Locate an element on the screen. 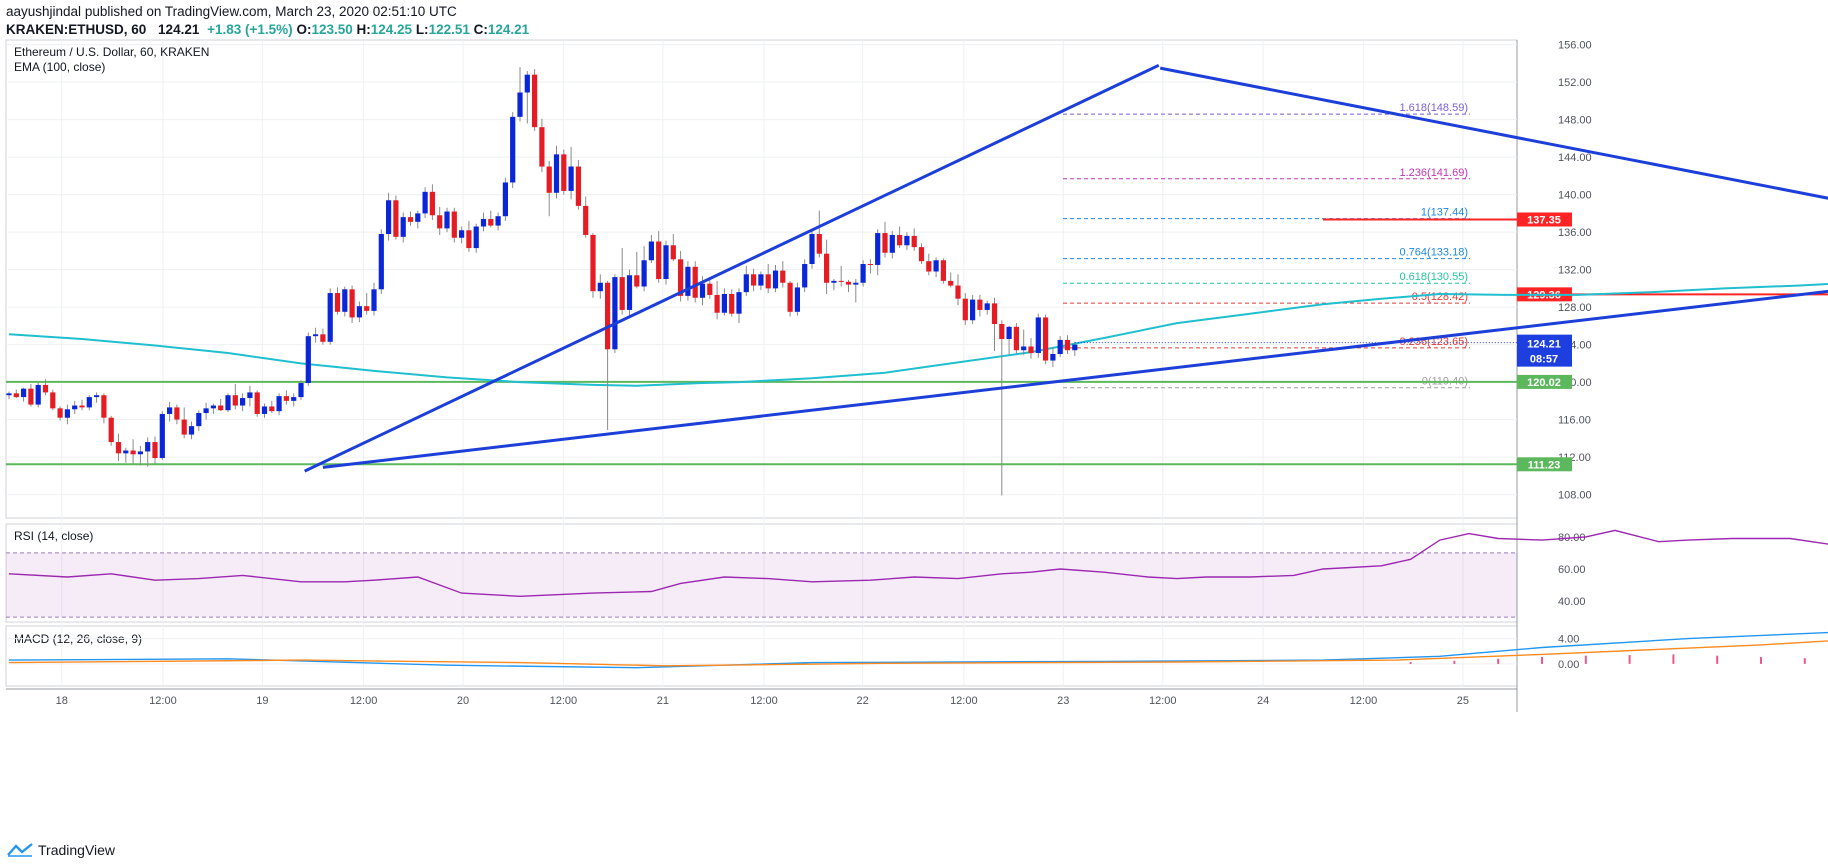 This screenshot has height=868, width=1828. open-label: O: is located at coordinates (304, 29).